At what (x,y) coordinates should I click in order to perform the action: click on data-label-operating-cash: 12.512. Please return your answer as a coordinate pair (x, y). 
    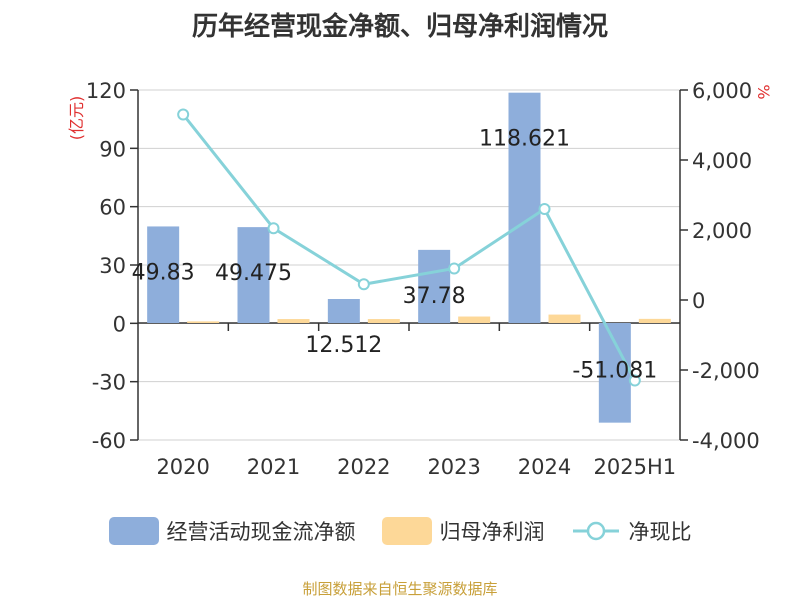
    Looking at the image, I should click on (343, 345).